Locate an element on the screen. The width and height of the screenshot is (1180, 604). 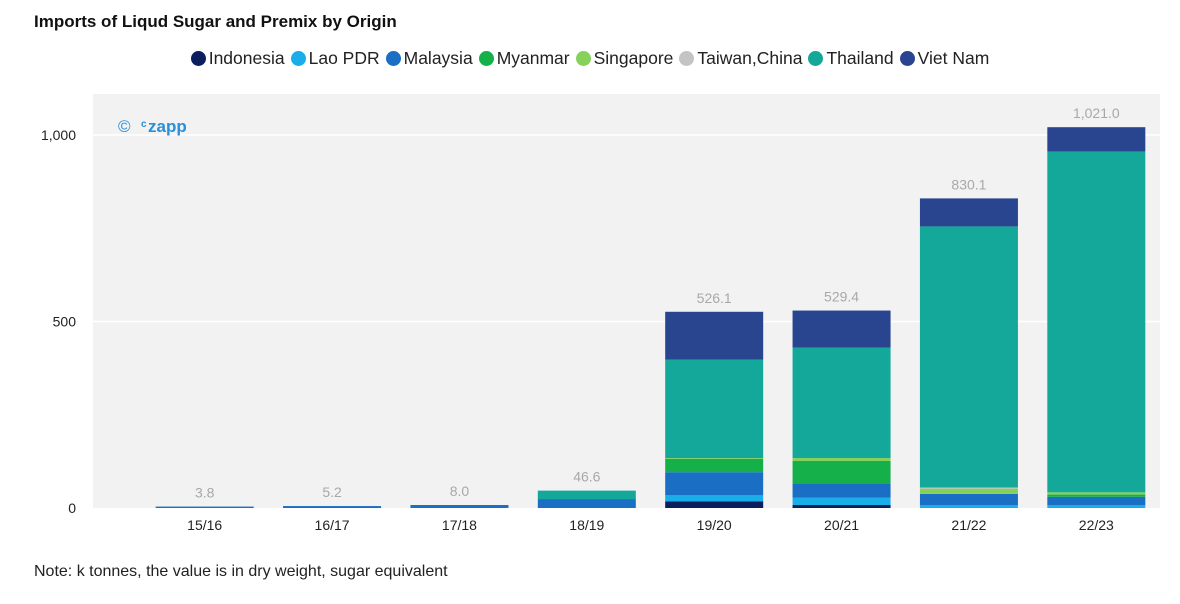
legend-item-taiwan-china: Taiwan,China is located at coordinates (740, 58).